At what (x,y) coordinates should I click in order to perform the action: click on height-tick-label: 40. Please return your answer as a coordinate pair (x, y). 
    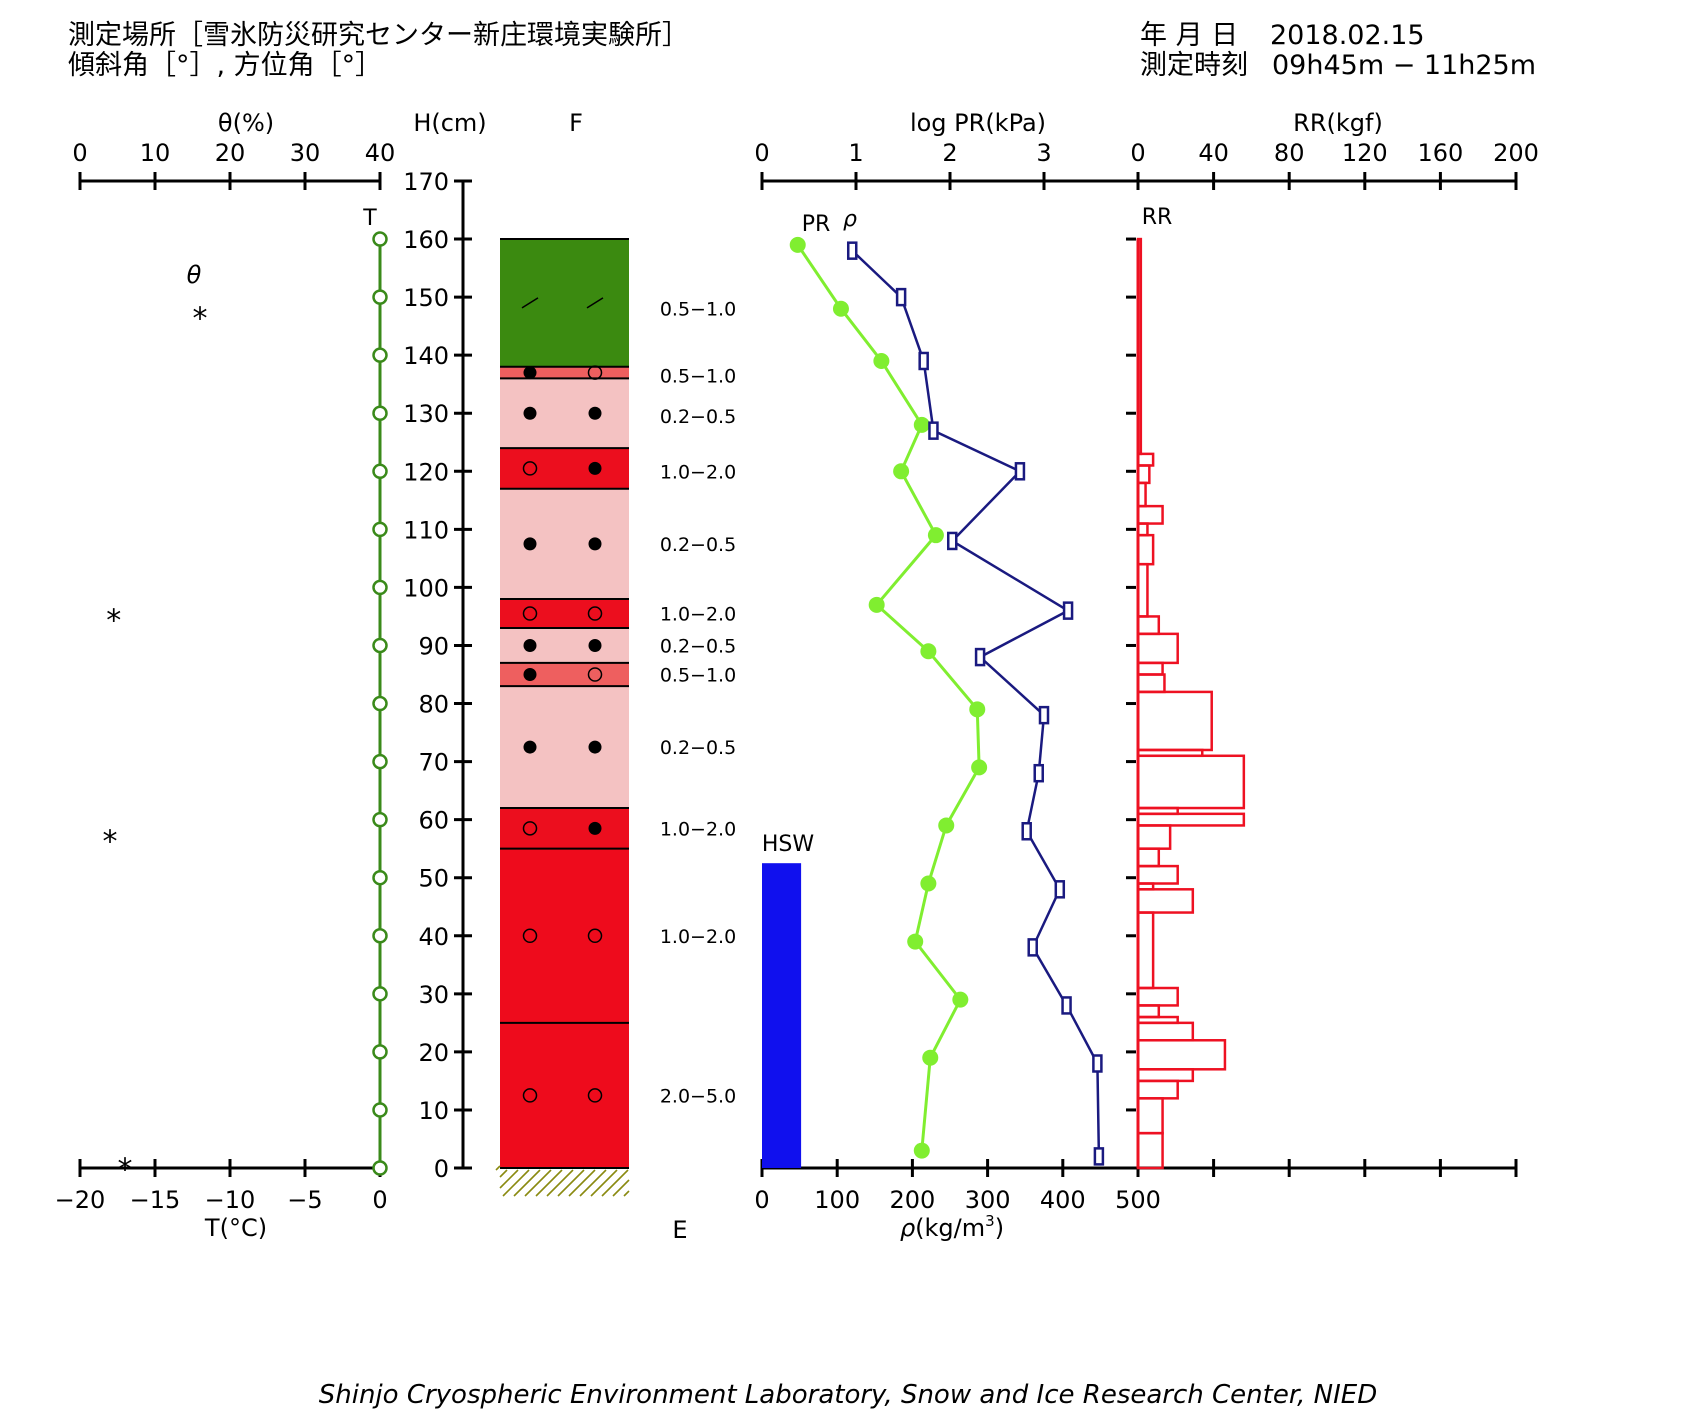
    Looking at the image, I should click on (433, 937).